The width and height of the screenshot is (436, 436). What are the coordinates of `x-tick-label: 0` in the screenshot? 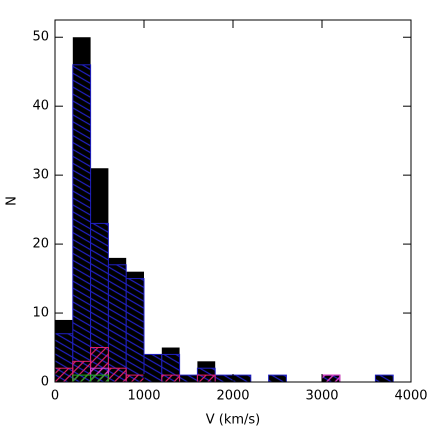 It's located at (55, 396).